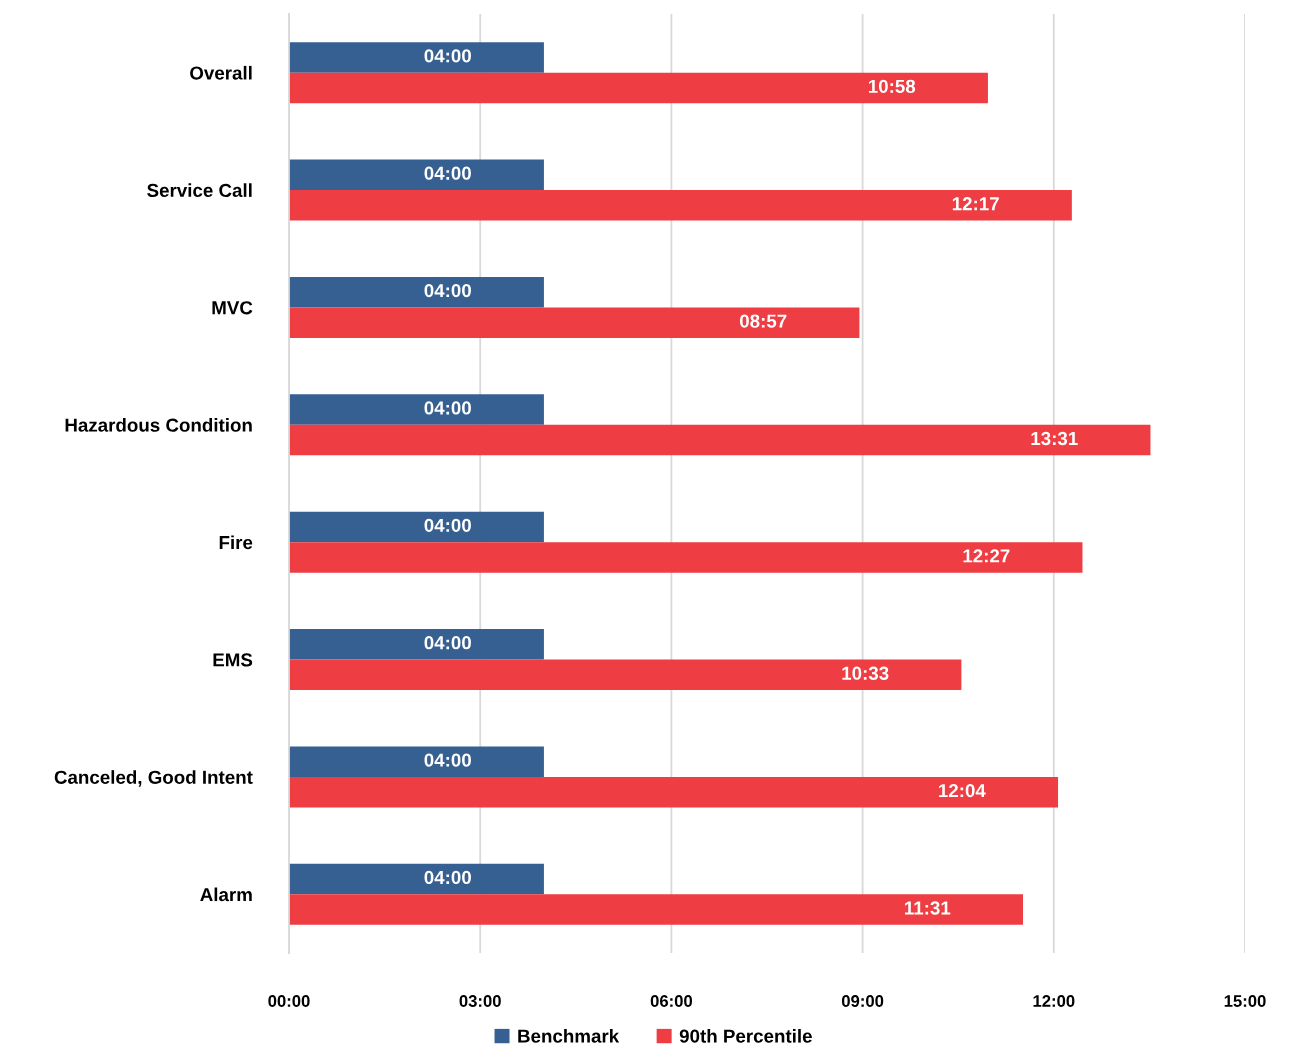  Describe the element at coordinates (892, 86) in the screenshot. I see `data-label: 10:58` at that location.